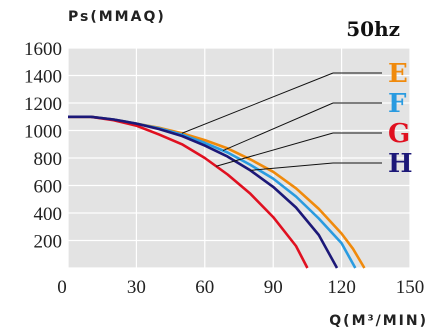  Describe the element at coordinates (117, 17) in the screenshot. I see `y-axis-label: Ps(MMAQ)` at that location.